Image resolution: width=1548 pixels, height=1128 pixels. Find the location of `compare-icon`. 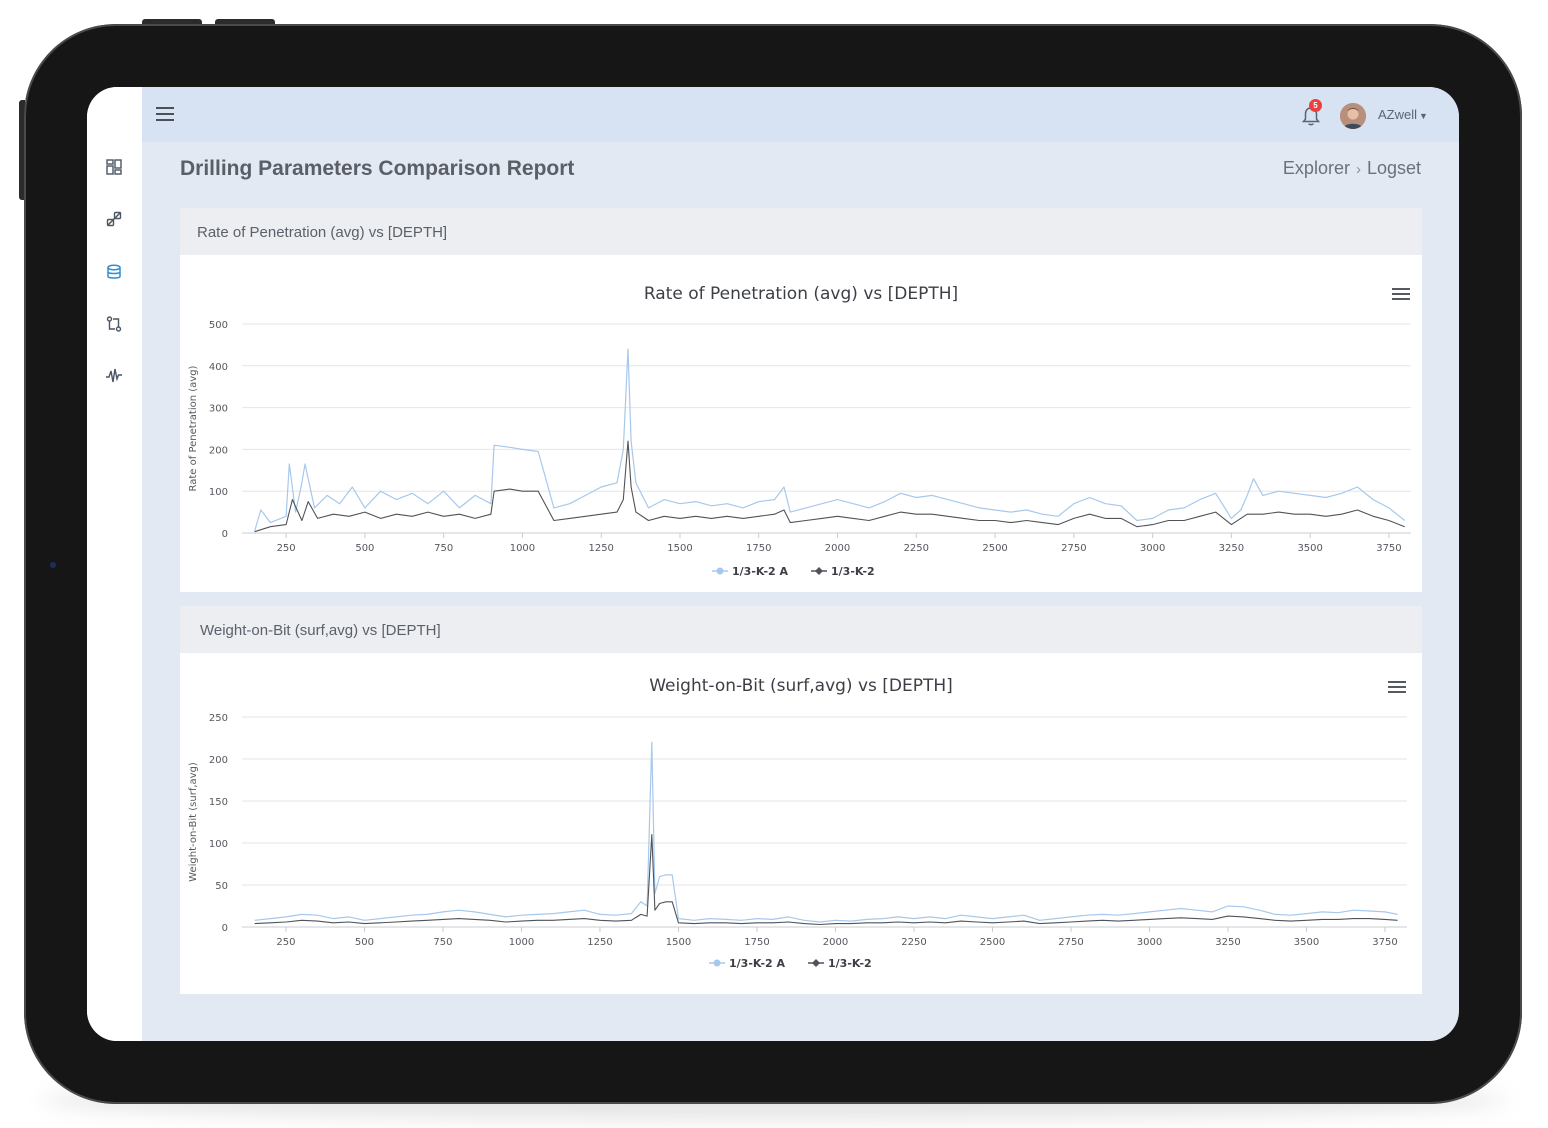

compare-icon is located at coordinates (114, 324).